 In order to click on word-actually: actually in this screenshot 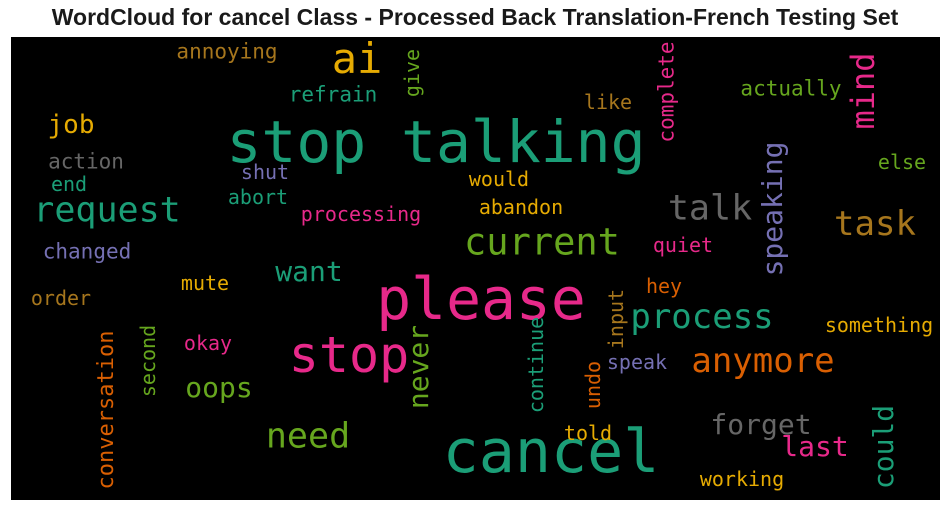, I will do `click(791, 88)`.